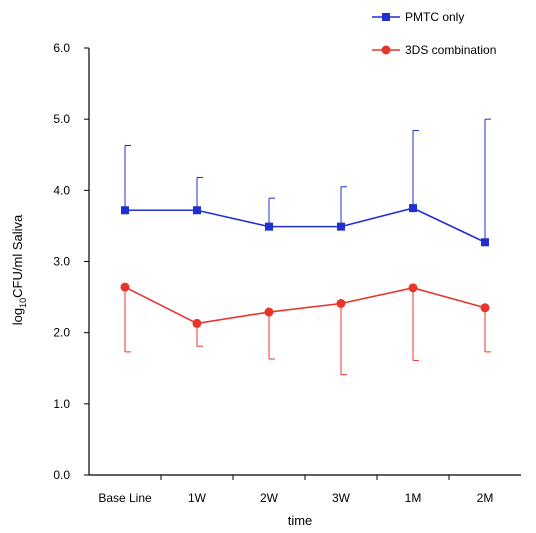 This screenshot has width=536, height=533. I want to click on legend-label: PMTC only, so click(434, 17).